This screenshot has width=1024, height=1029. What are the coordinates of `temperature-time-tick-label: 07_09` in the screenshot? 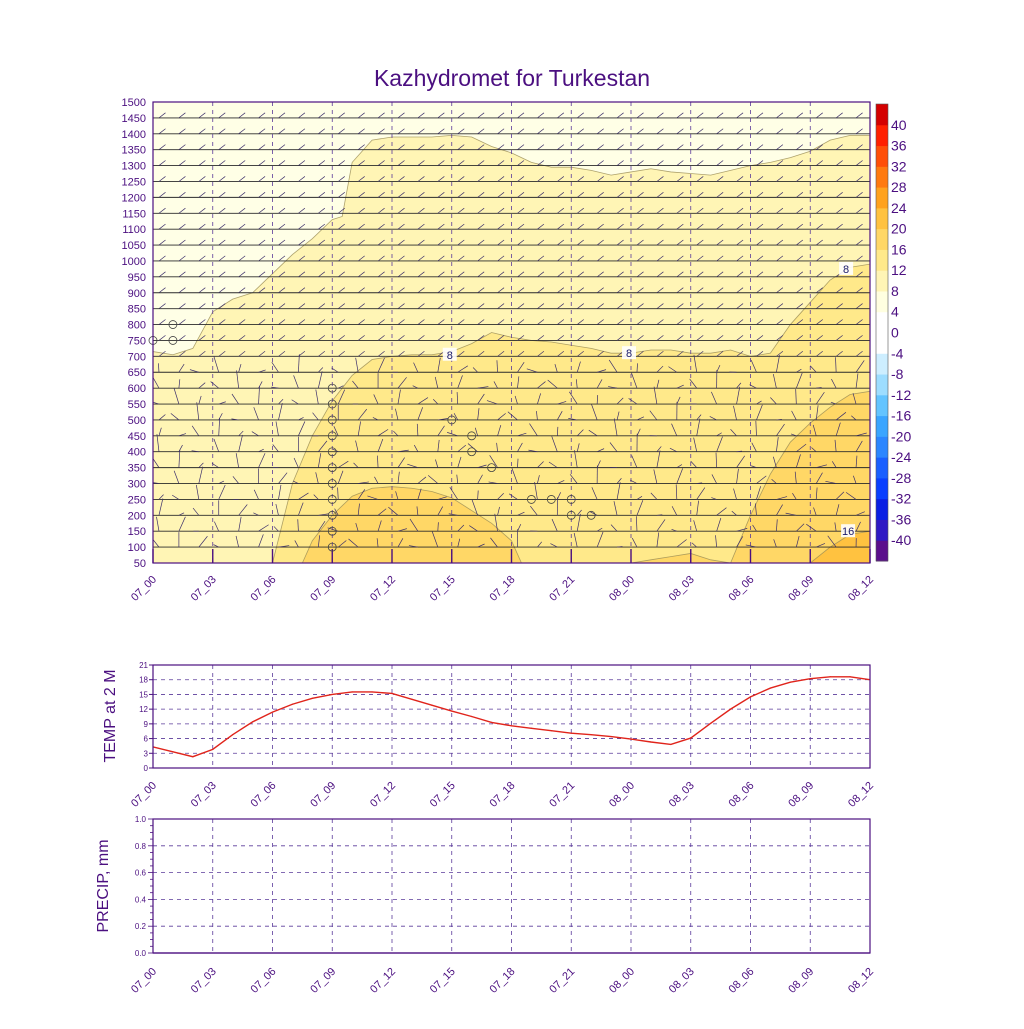 It's located at (323, 795).